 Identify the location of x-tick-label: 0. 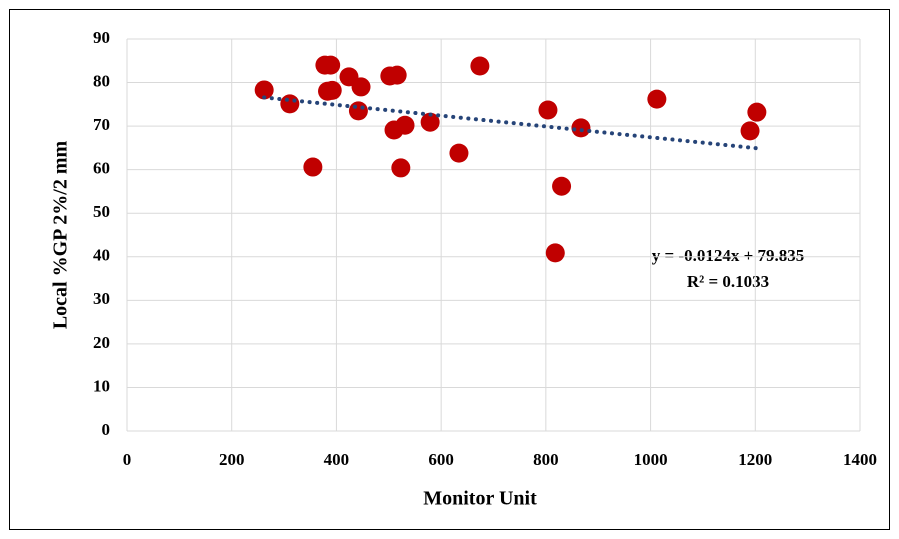
(127, 459).